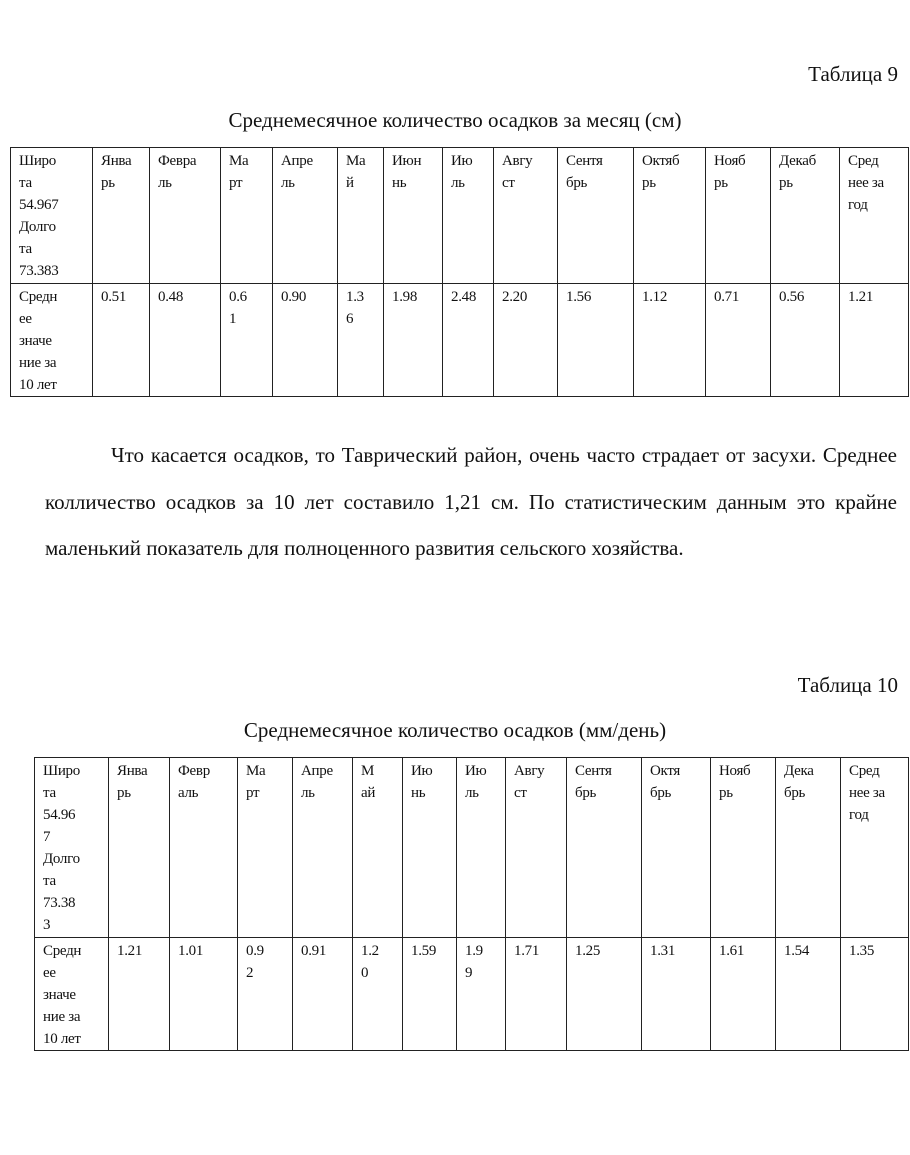 The height and width of the screenshot is (1155, 910). Describe the element at coordinates (676, 994) in the screenshot. I see `value-cell: 1.31` at that location.